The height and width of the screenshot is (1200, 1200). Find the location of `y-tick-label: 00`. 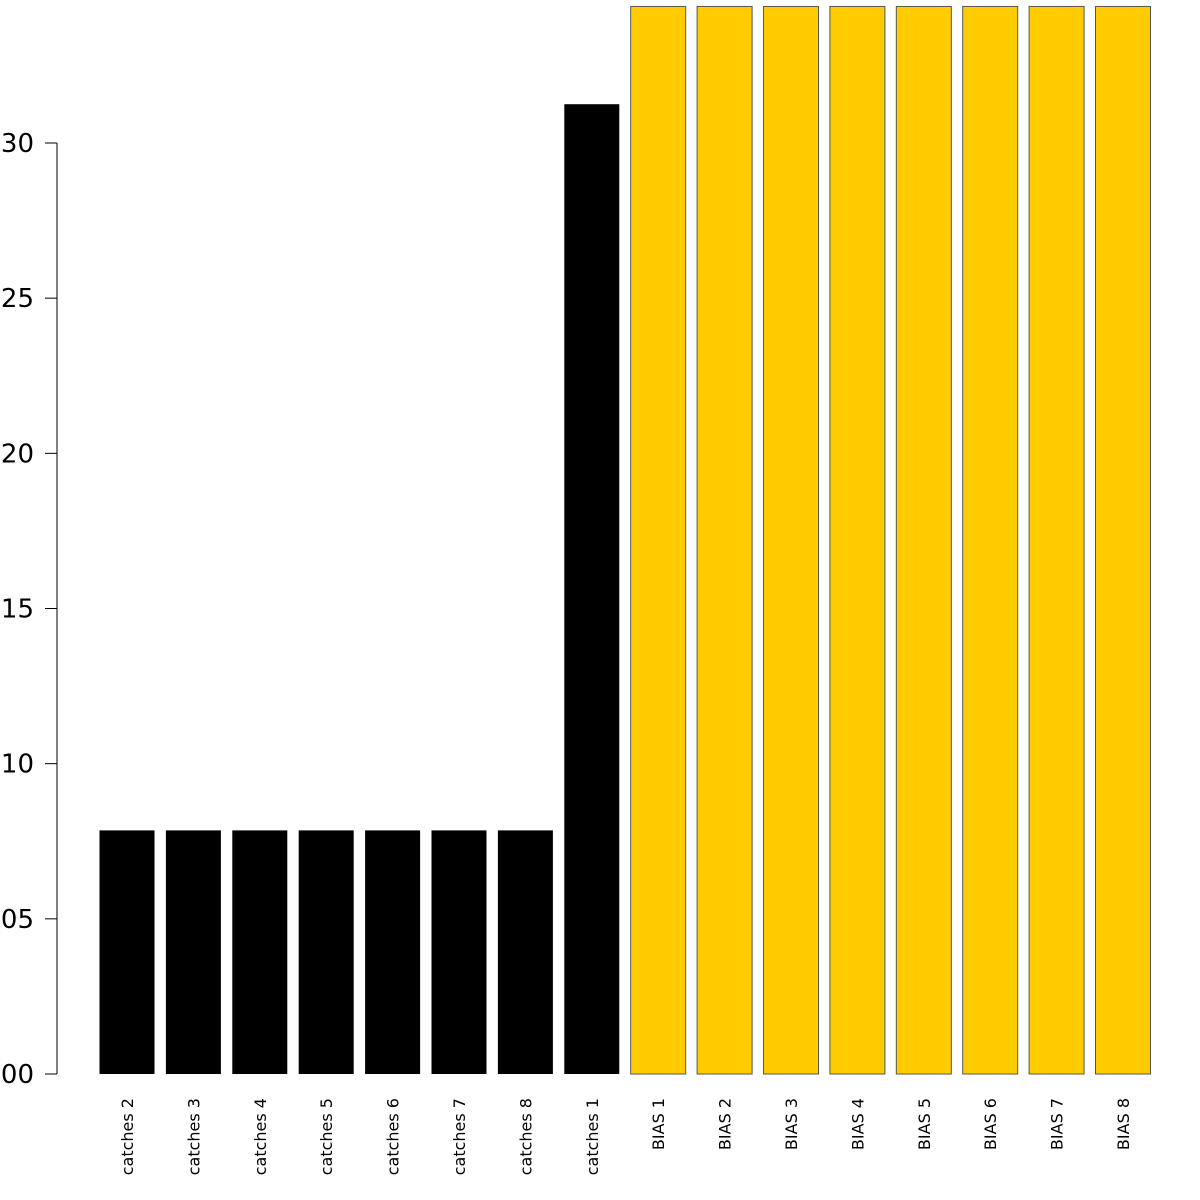

y-tick-label: 00 is located at coordinates (17, 1075).